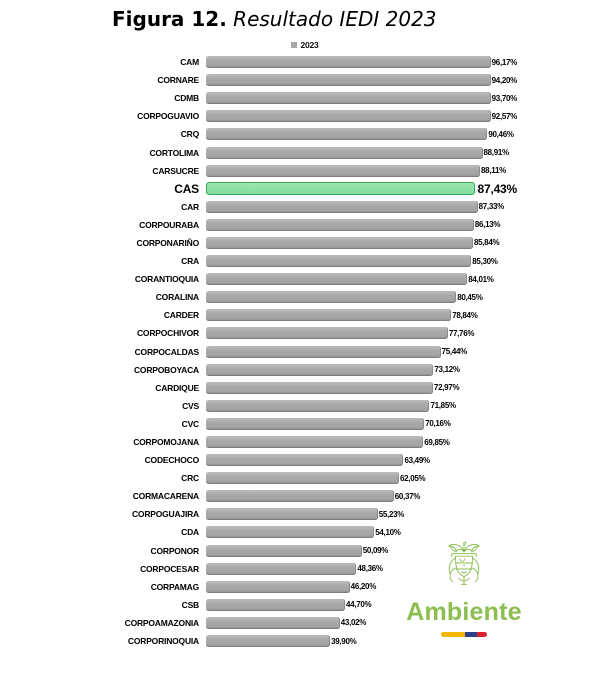 The width and height of the screenshot is (610, 675). I want to click on value-label: 90,46%, so click(501, 134).